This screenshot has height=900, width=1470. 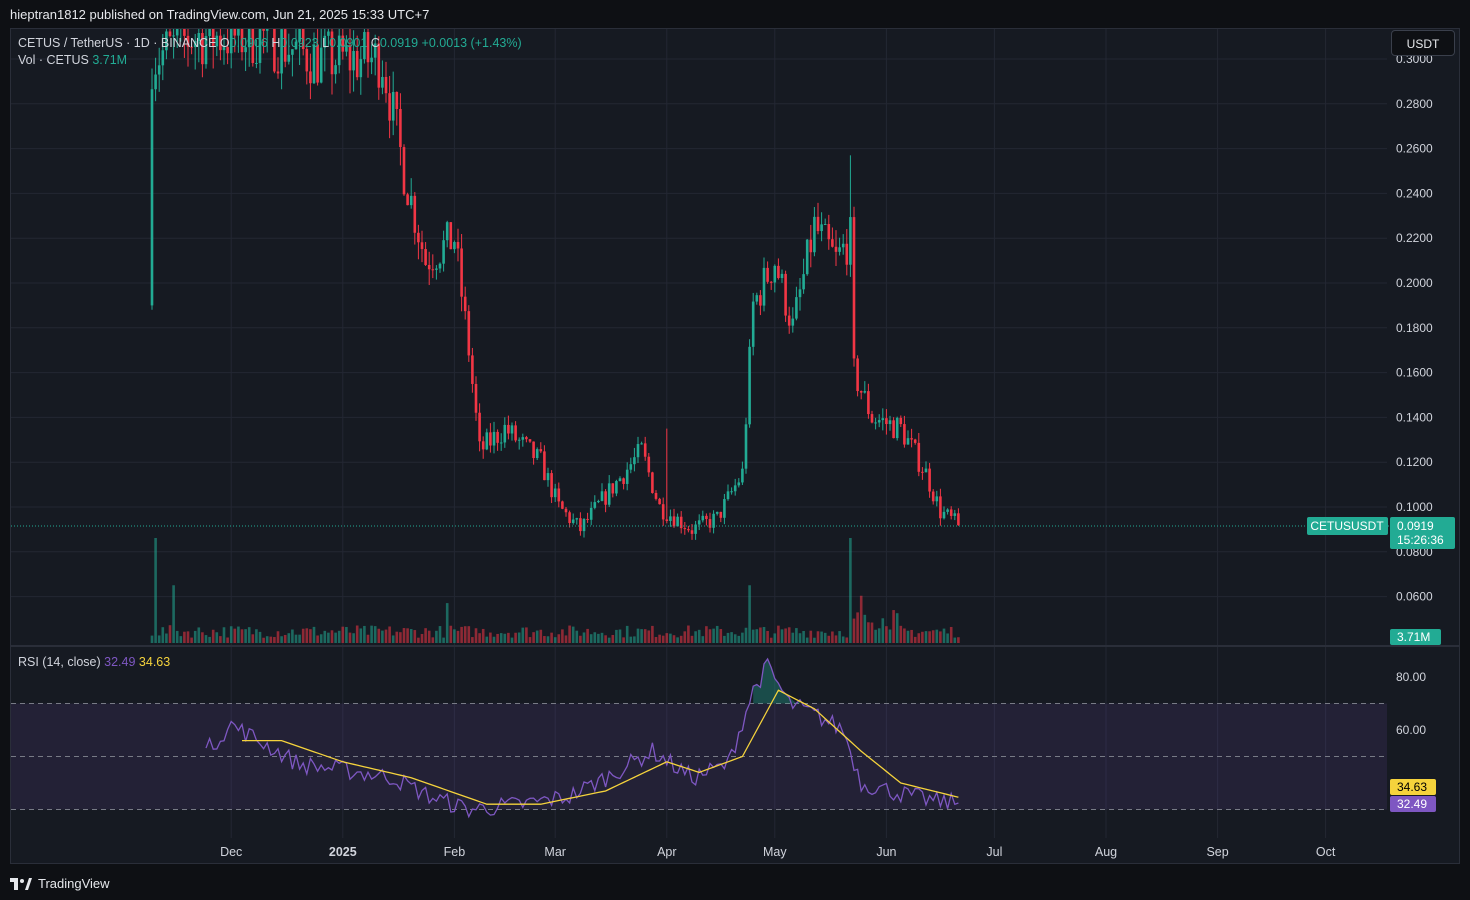 I want to click on price-axis-label: 0.2600, so click(x=1414, y=149).